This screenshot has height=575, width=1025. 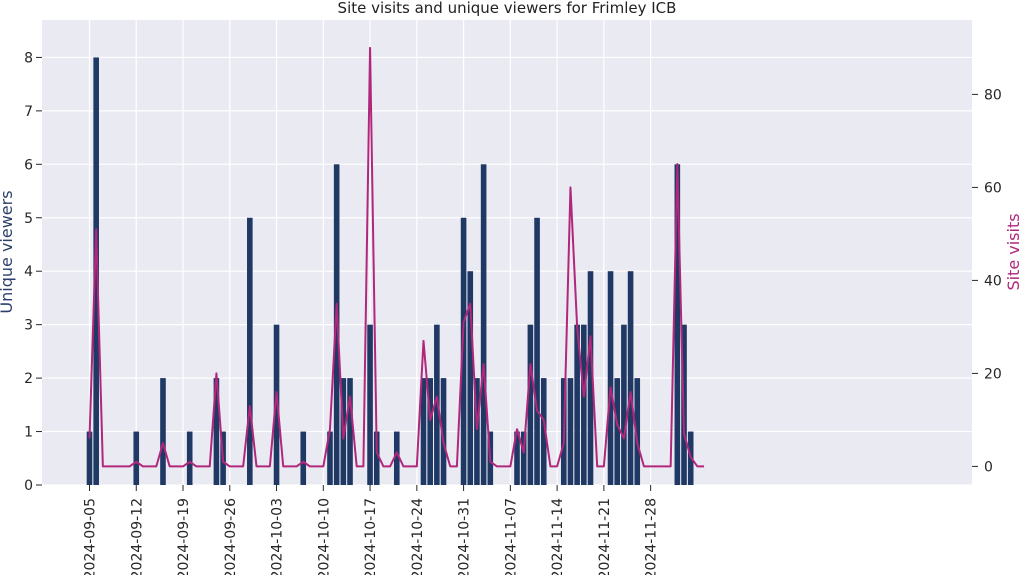 What do you see at coordinates (558, 536) in the screenshot?
I see `x-tick-label: 2024-11-14` at bounding box center [558, 536].